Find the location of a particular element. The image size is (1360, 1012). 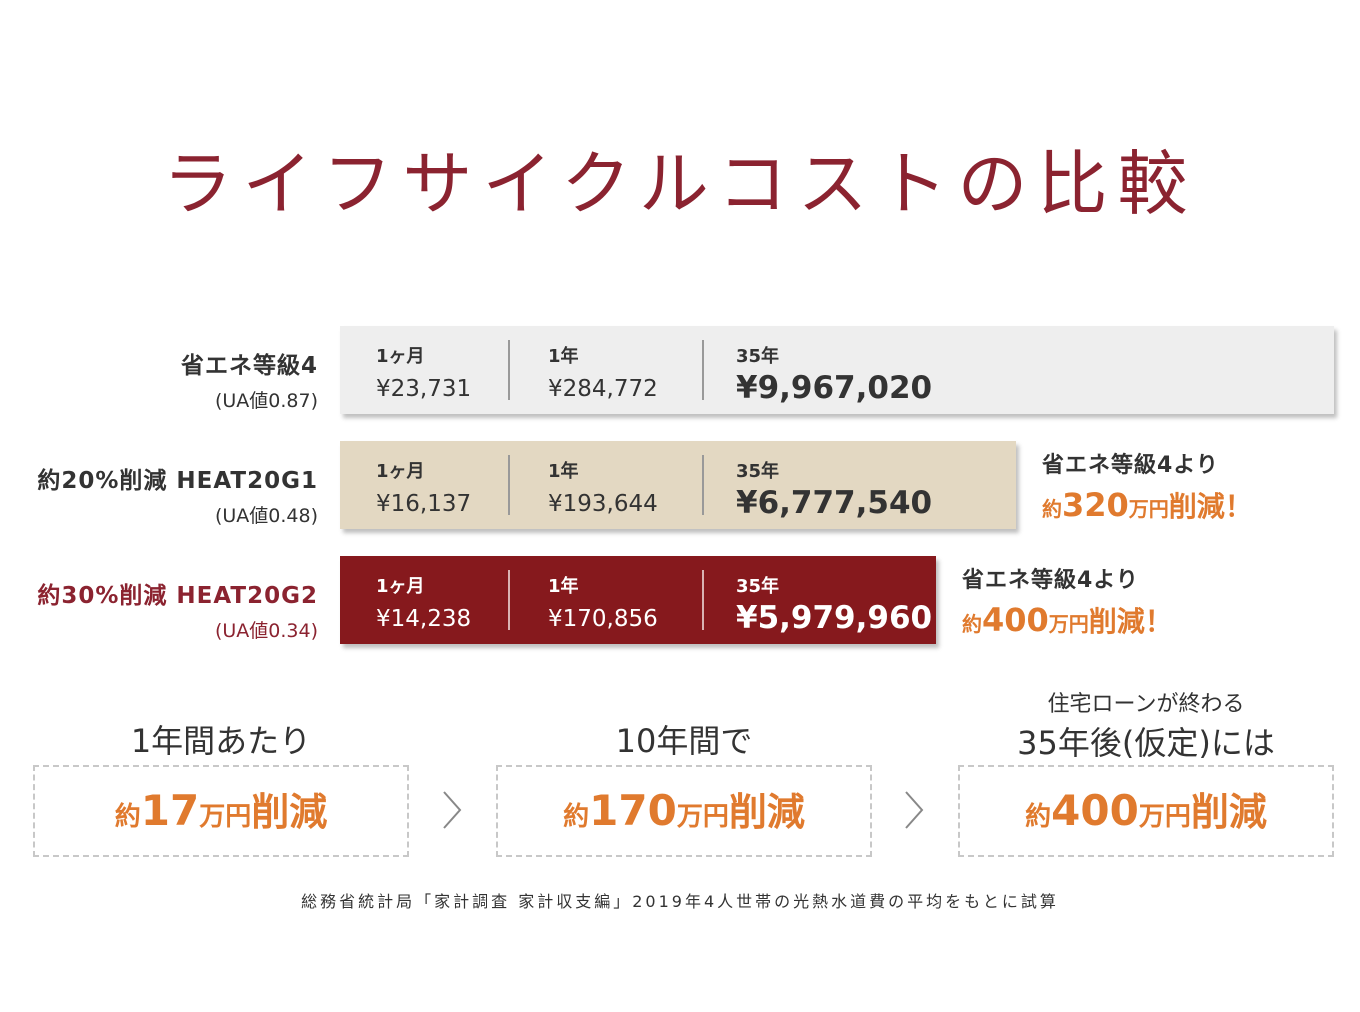

summary-box: 約170万円削減 is located at coordinates (684, 811).